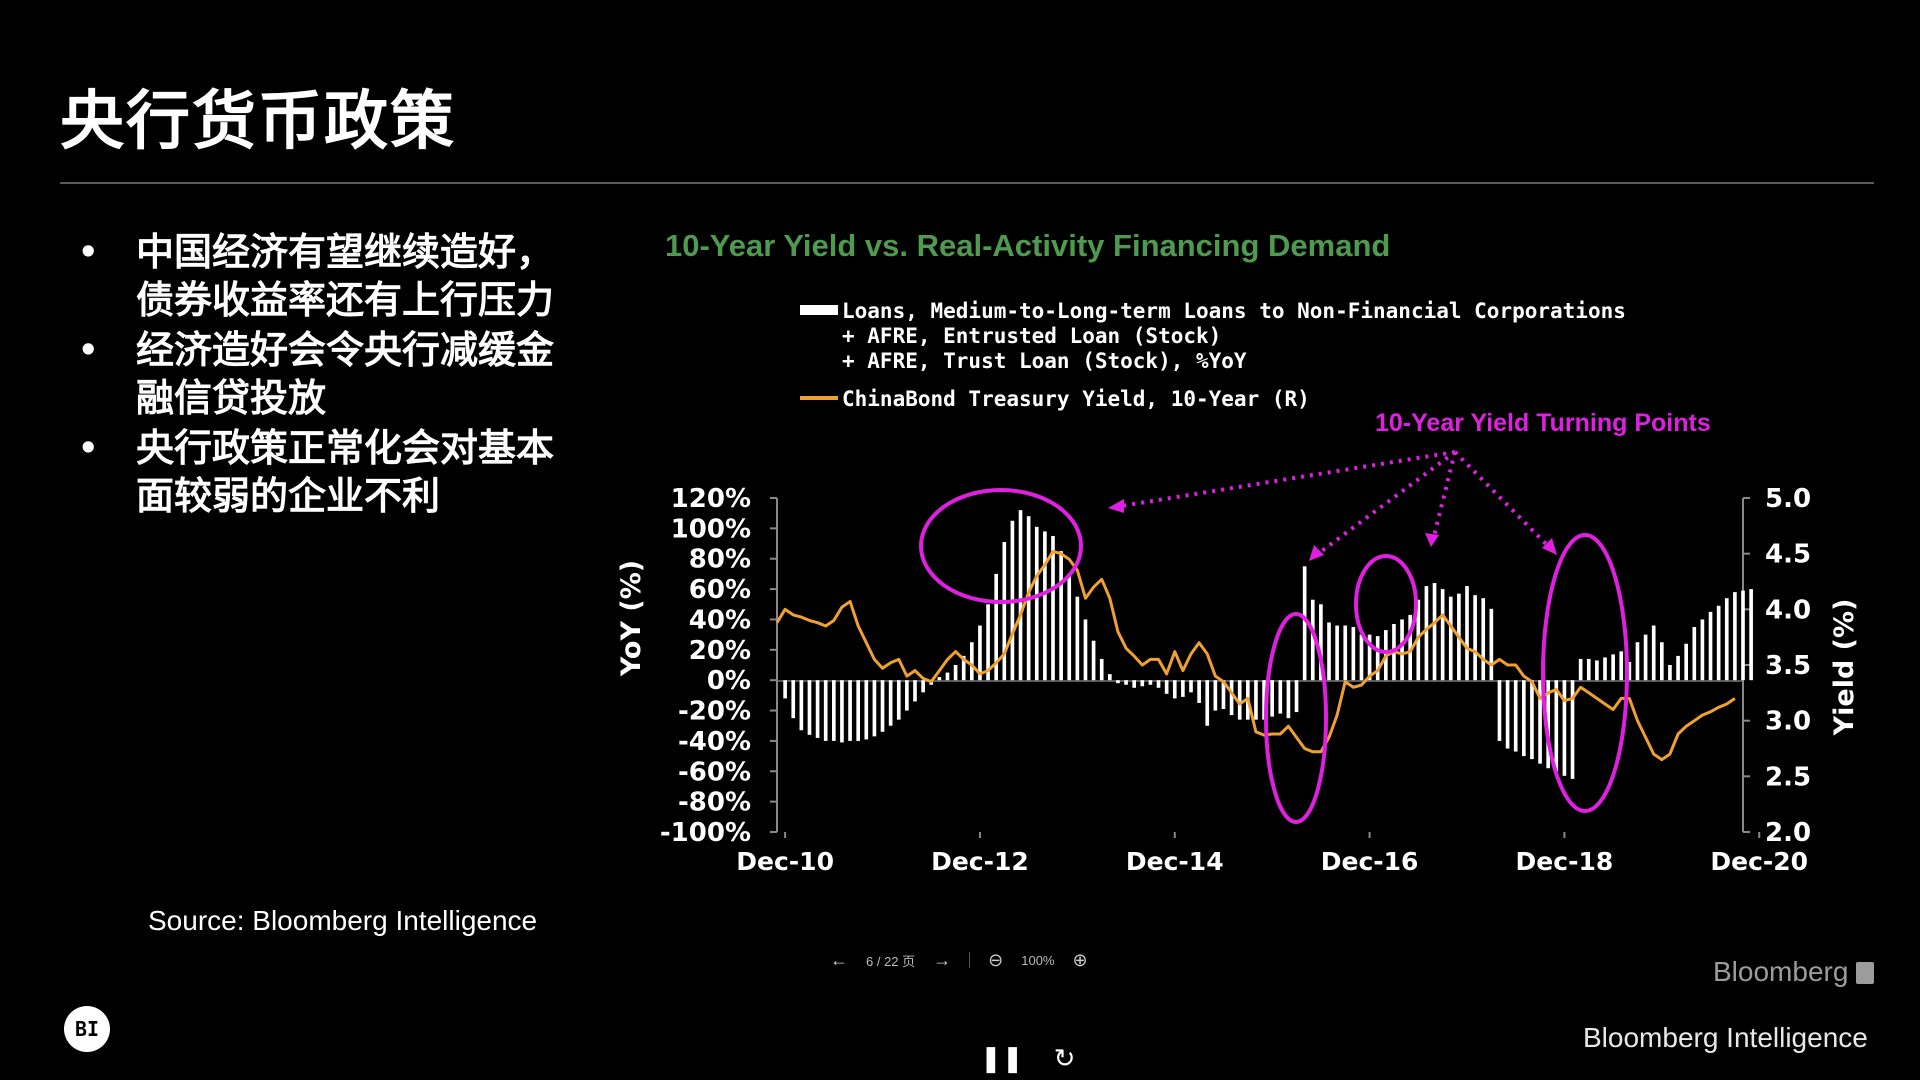 The image size is (1920, 1080). I want to click on turning-point-markers, so click(1274, 637).